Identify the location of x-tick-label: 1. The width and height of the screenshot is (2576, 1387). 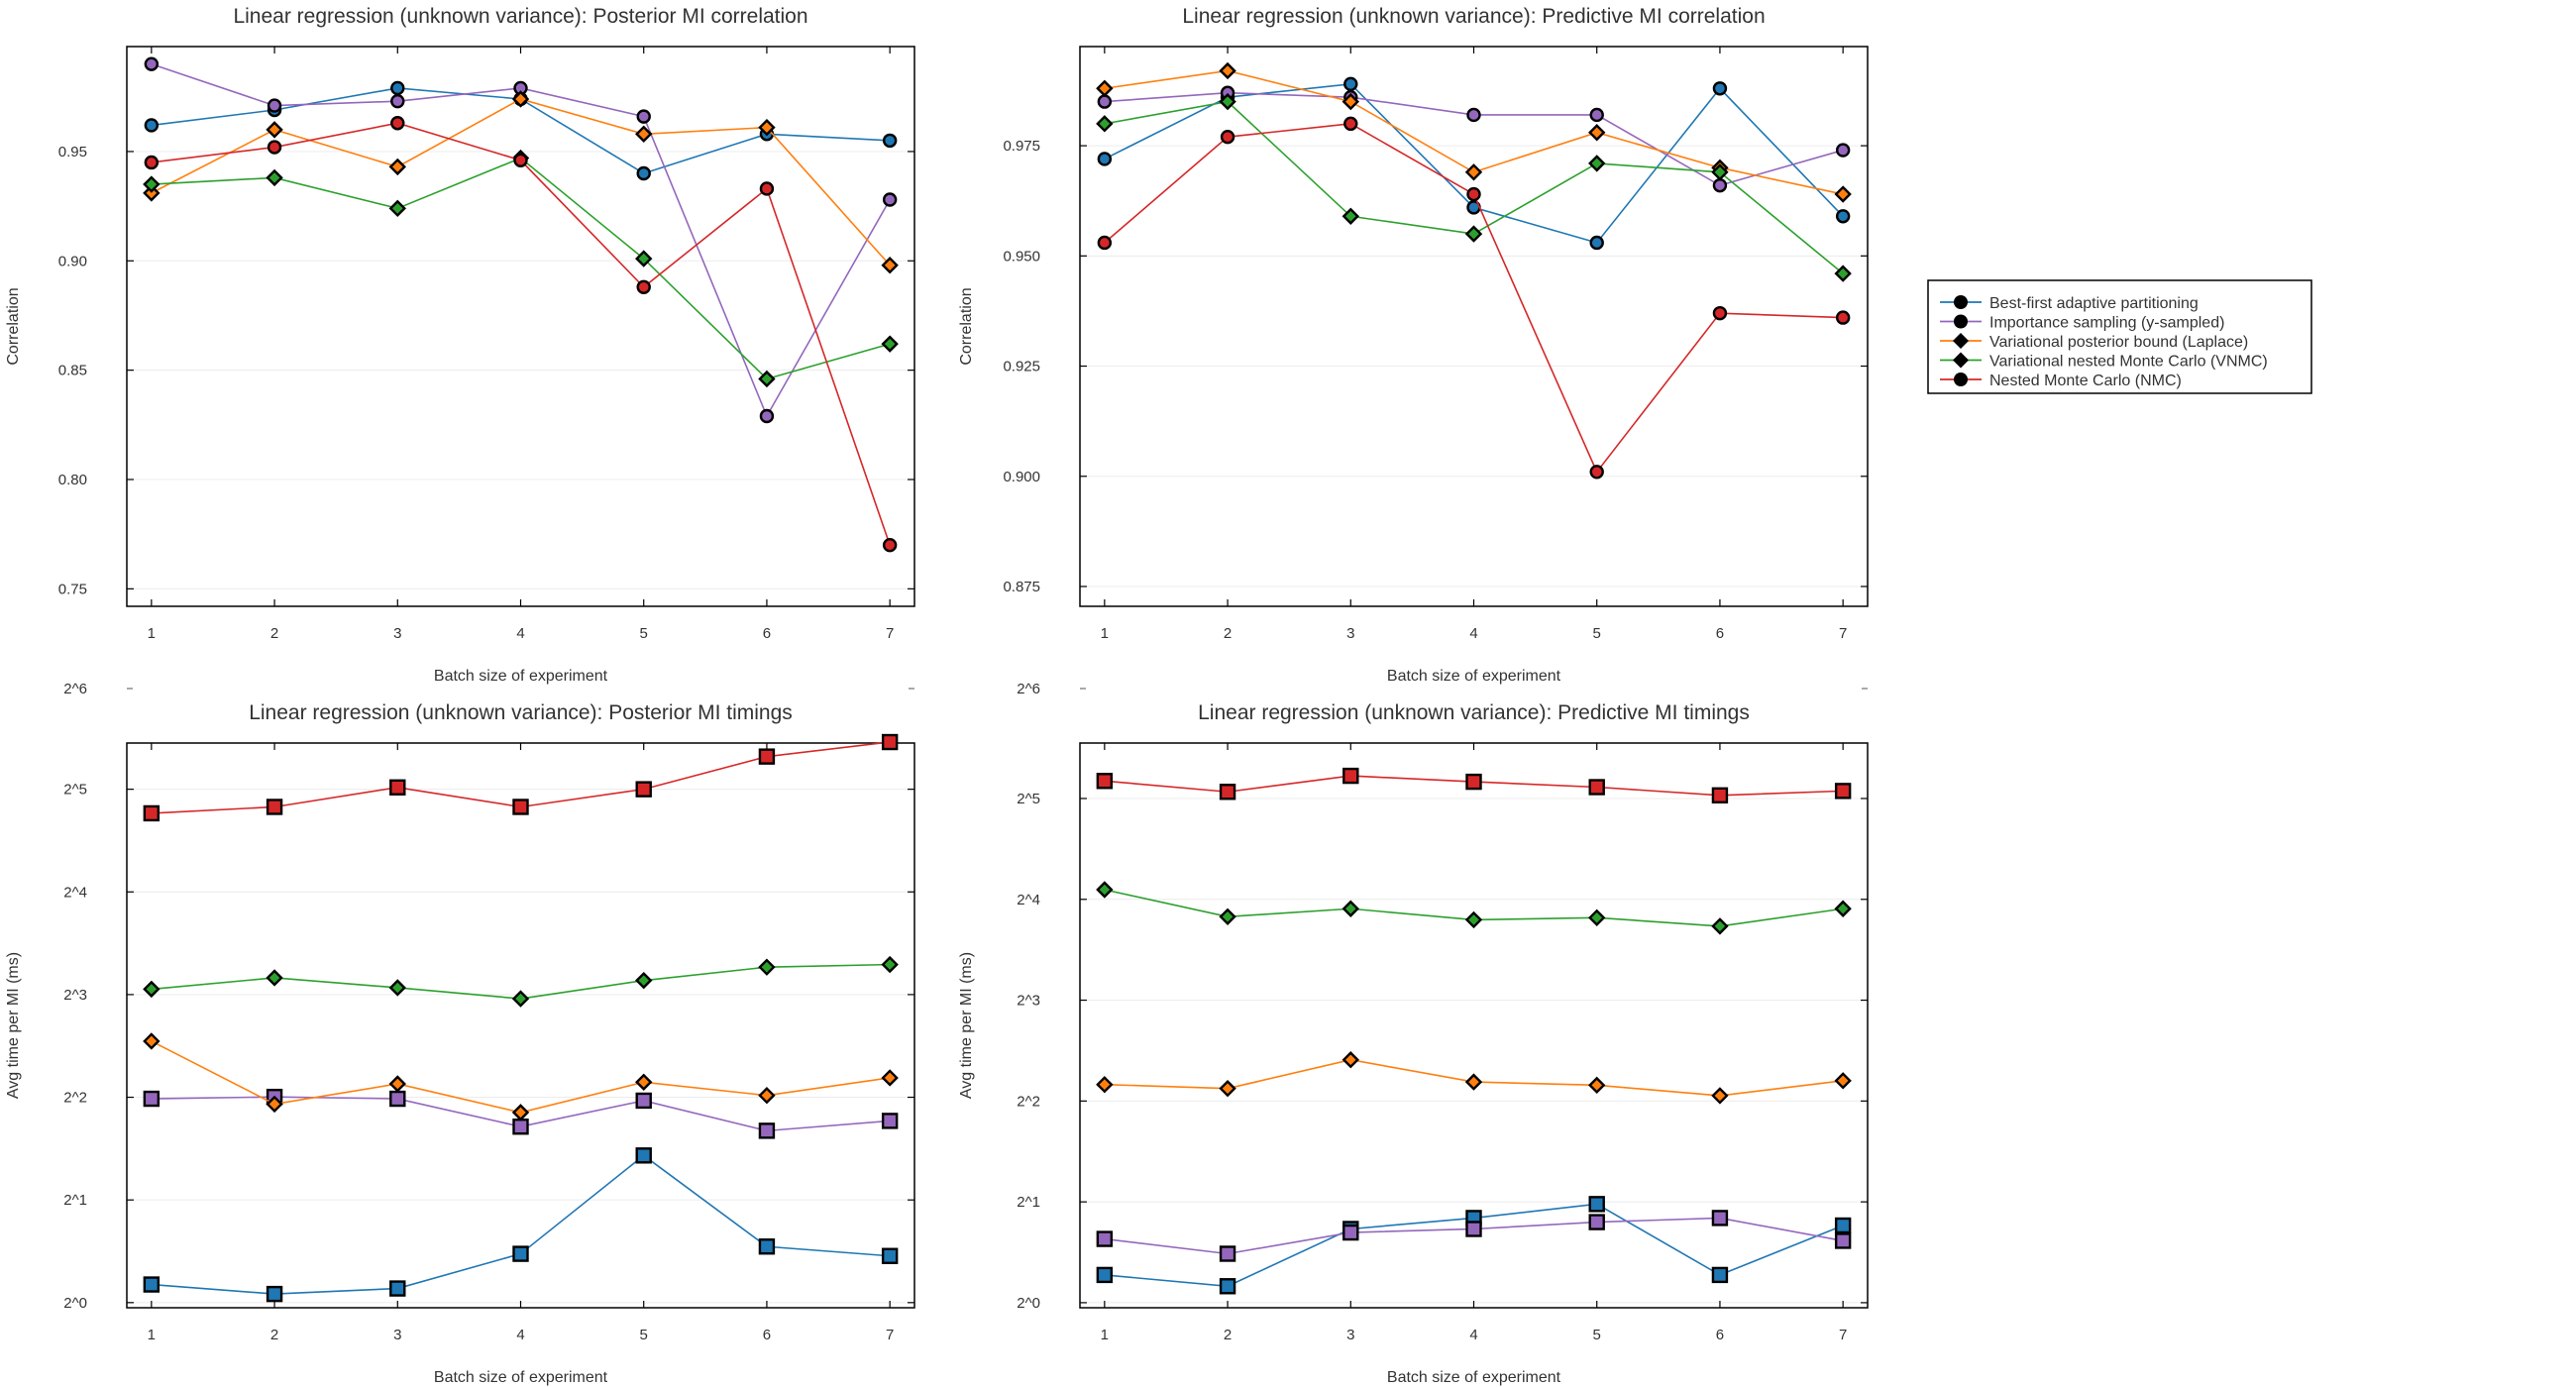
(152, 633).